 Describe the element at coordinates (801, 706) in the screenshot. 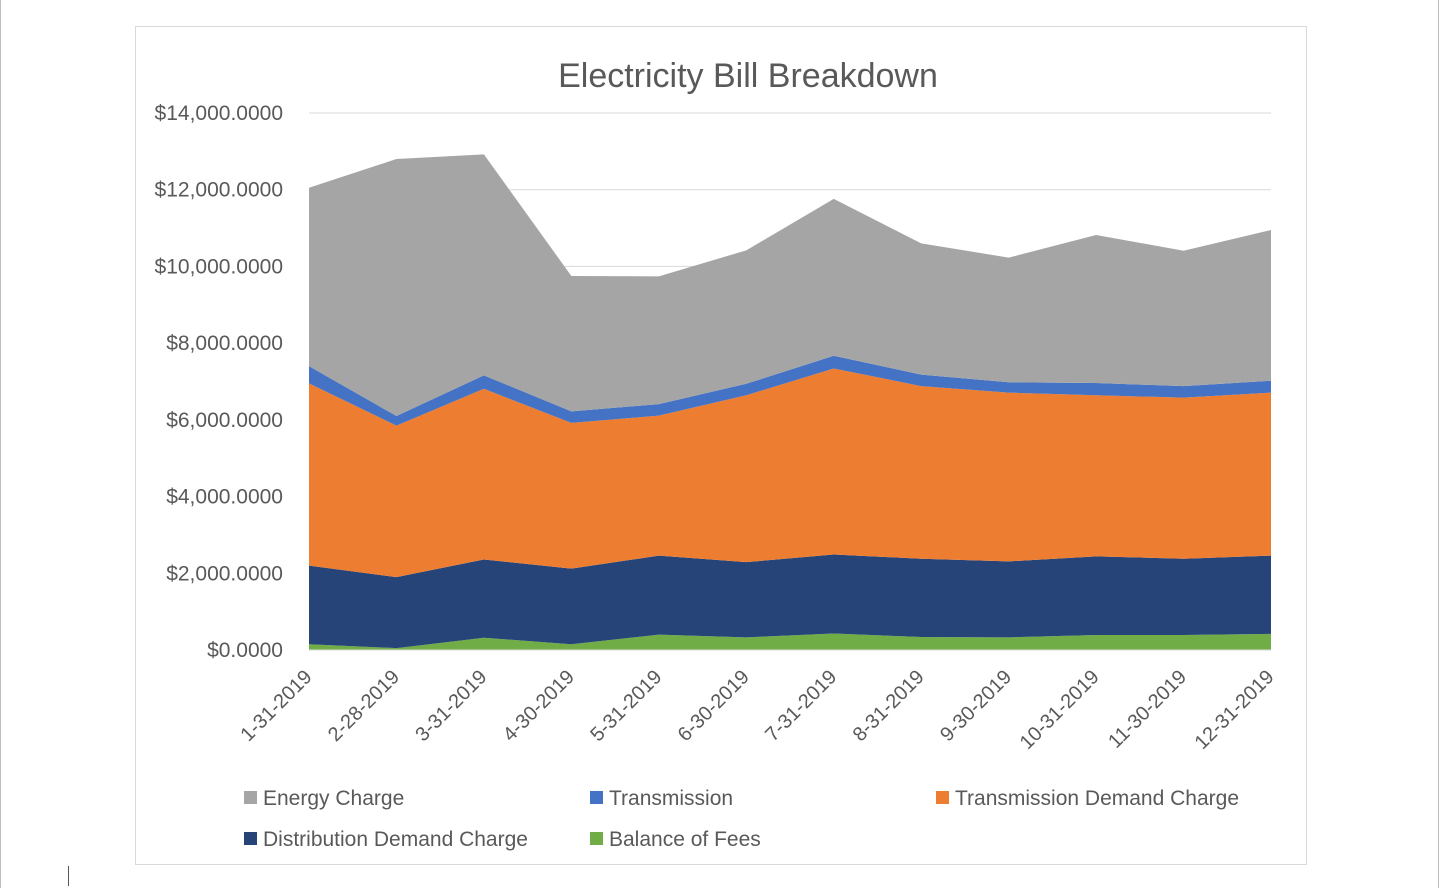

I see `x-tick-label: 7-31-2019` at that location.